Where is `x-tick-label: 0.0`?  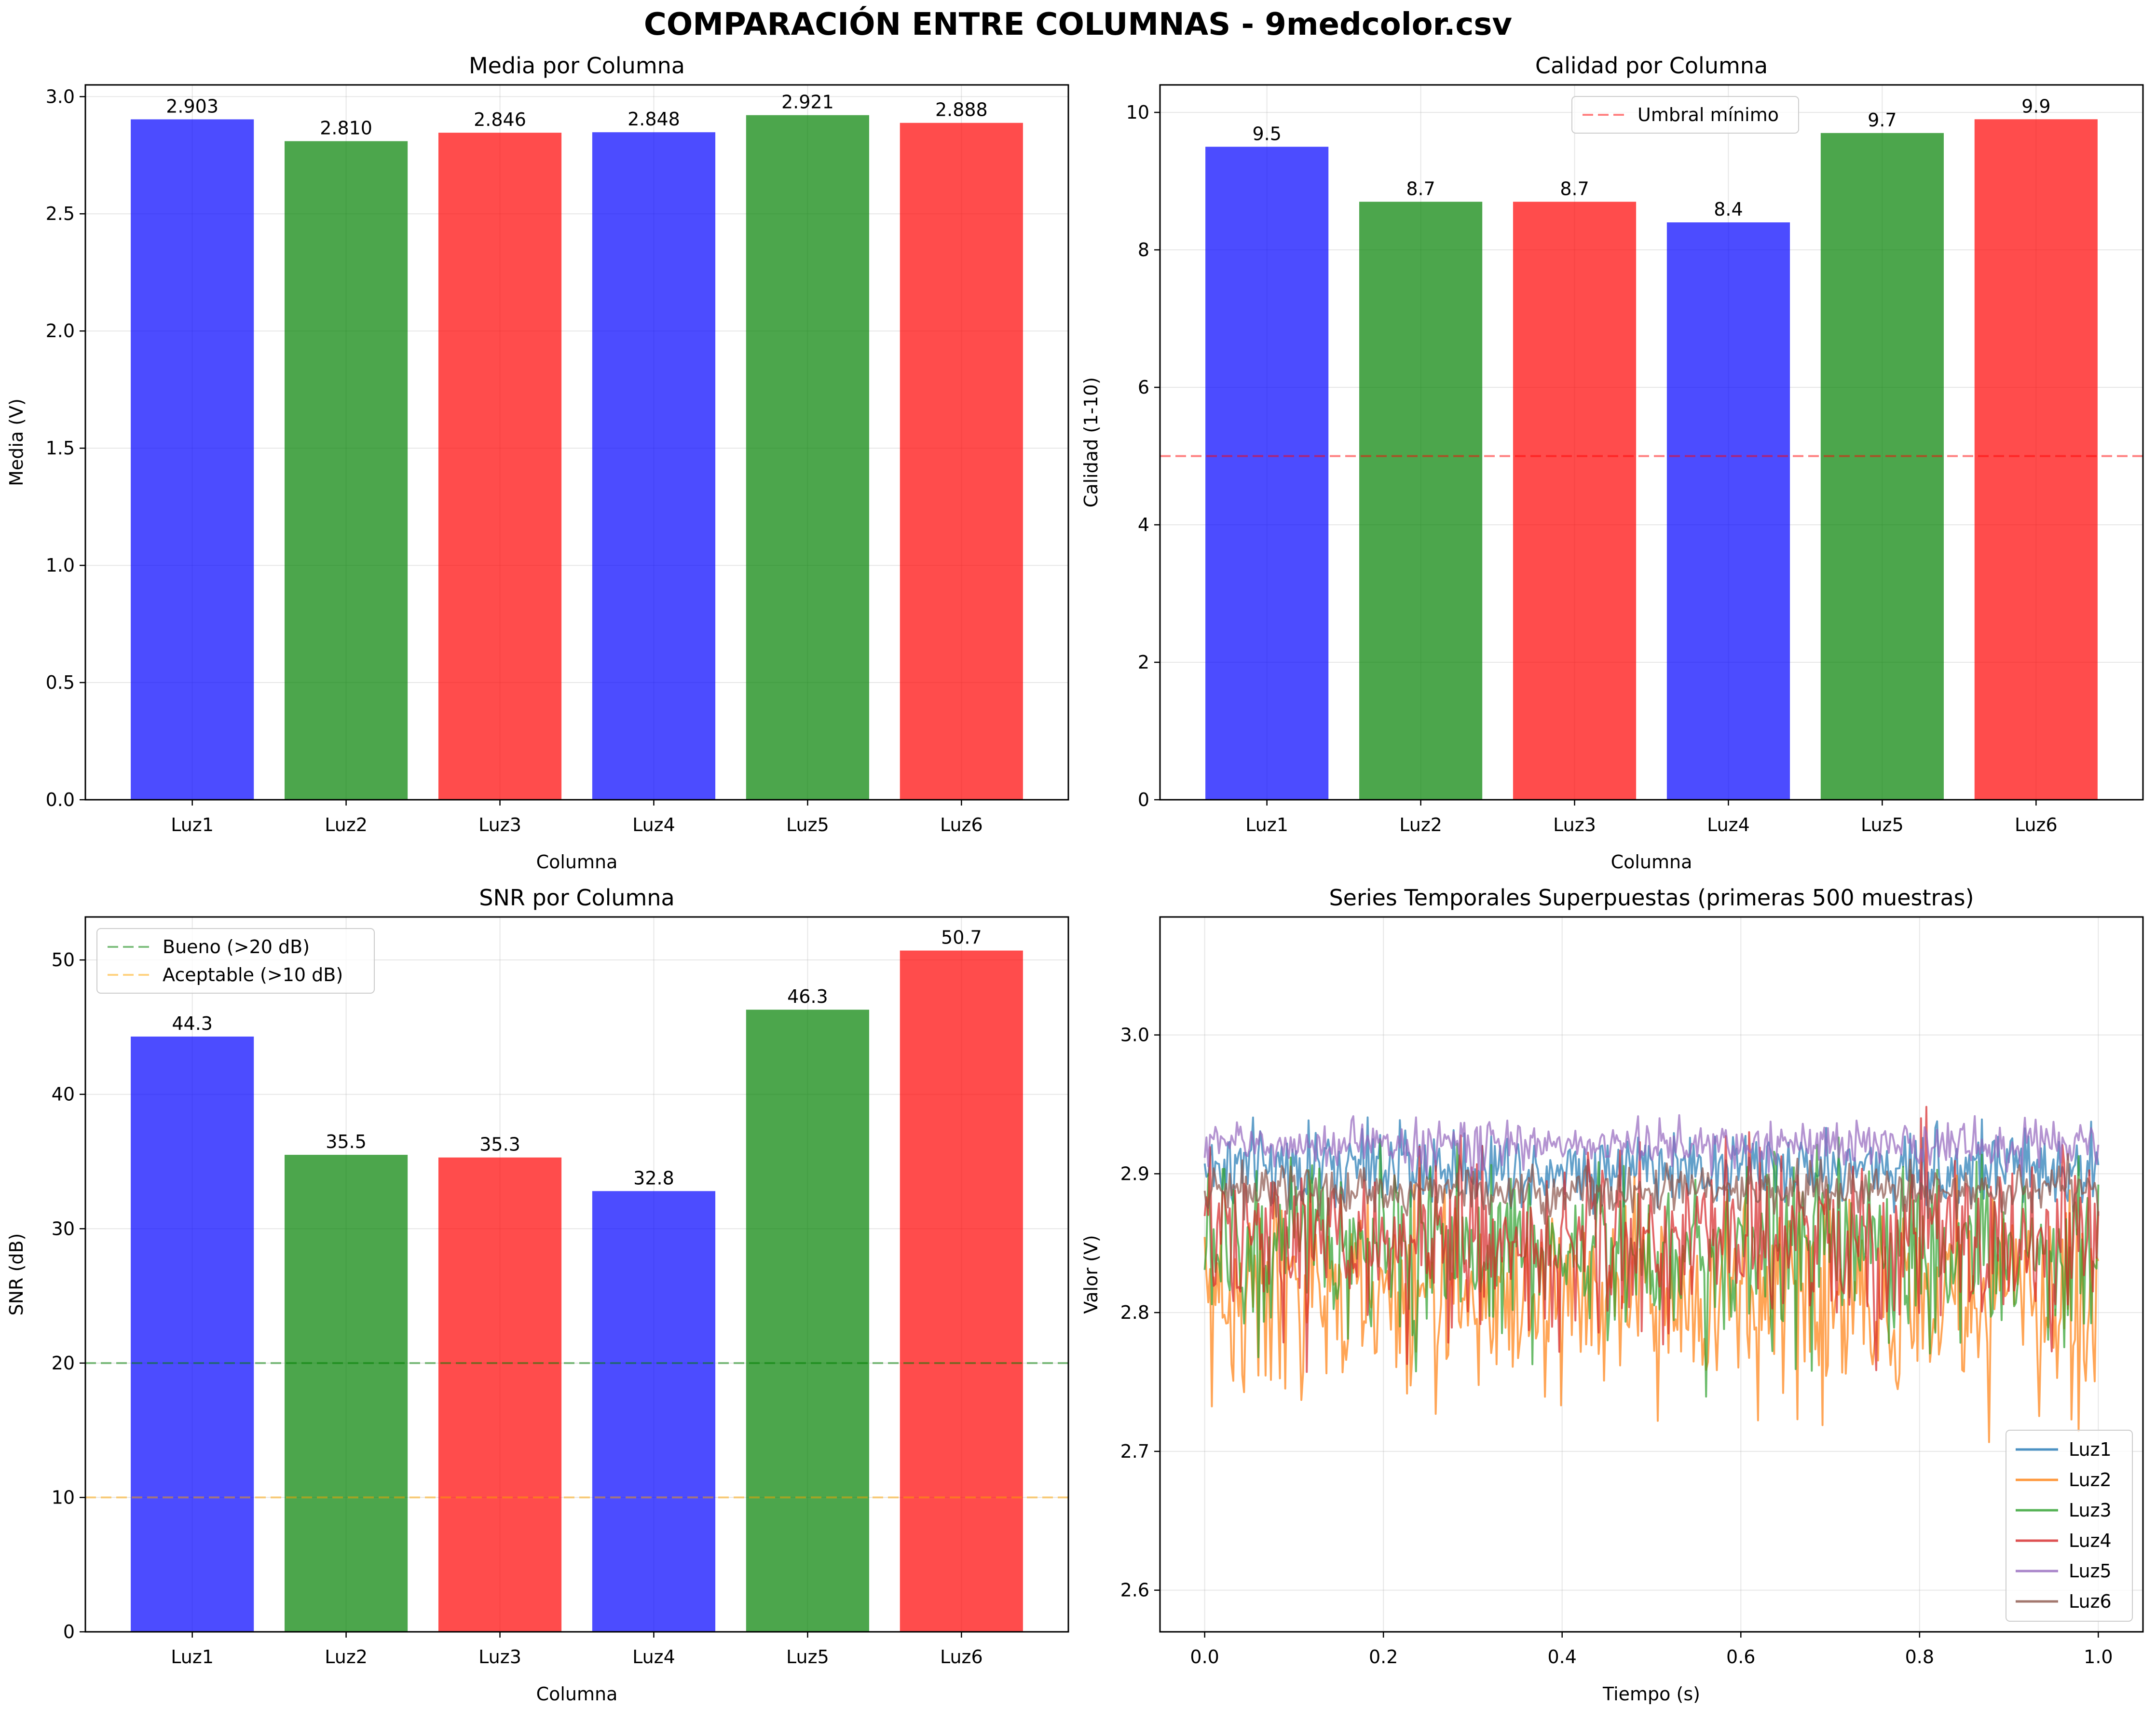
x-tick-label: 0.0 is located at coordinates (1204, 1657).